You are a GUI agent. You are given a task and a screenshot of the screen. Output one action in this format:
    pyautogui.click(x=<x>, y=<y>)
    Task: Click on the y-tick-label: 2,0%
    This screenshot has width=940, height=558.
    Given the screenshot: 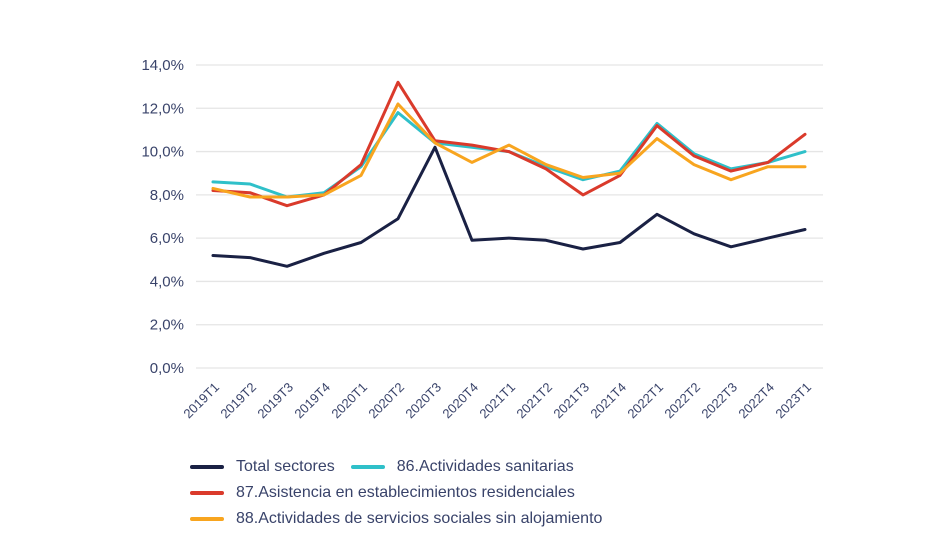 What is the action you would take?
    pyautogui.click(x=167, y=325)
    